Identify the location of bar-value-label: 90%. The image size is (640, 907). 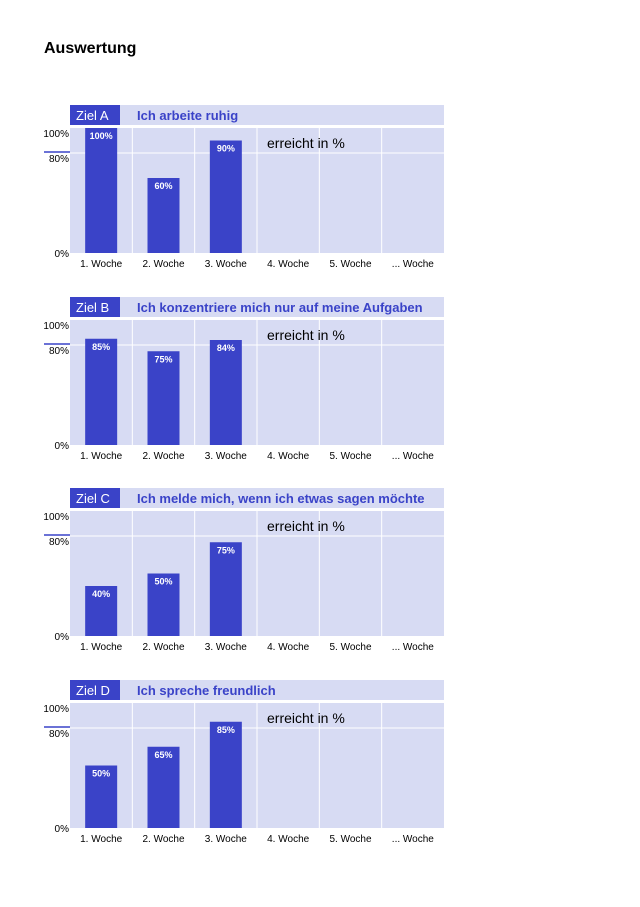
(226, 149).